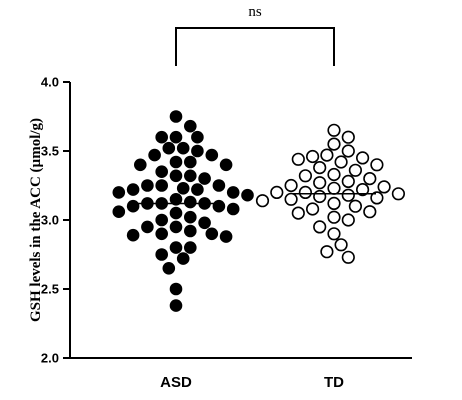 The height and width of the screenshot is (400, 462). What do you see at coordinates (176, 382) in the screenshot?
I see `x-category-label: ASD` at bounding box center [176, 382].